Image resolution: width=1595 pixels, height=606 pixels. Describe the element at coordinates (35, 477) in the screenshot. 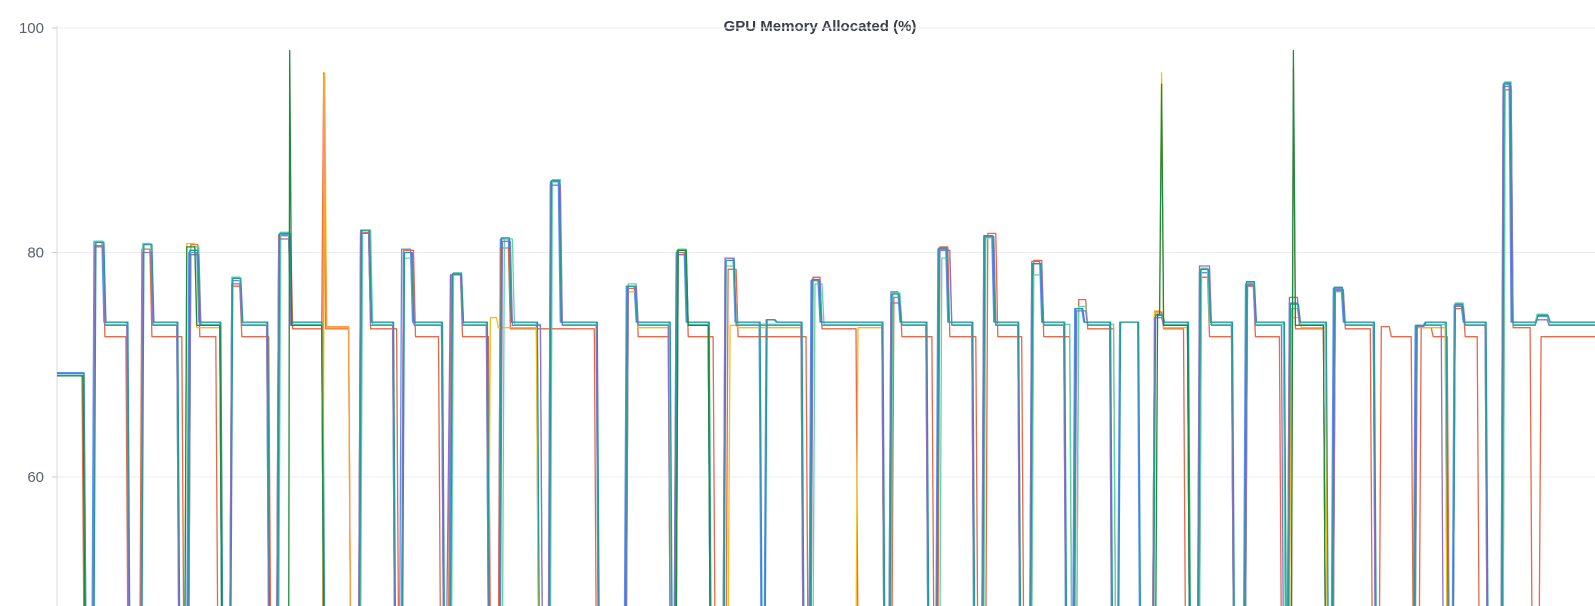

I see `y-tick-label-60: 60` at that location.